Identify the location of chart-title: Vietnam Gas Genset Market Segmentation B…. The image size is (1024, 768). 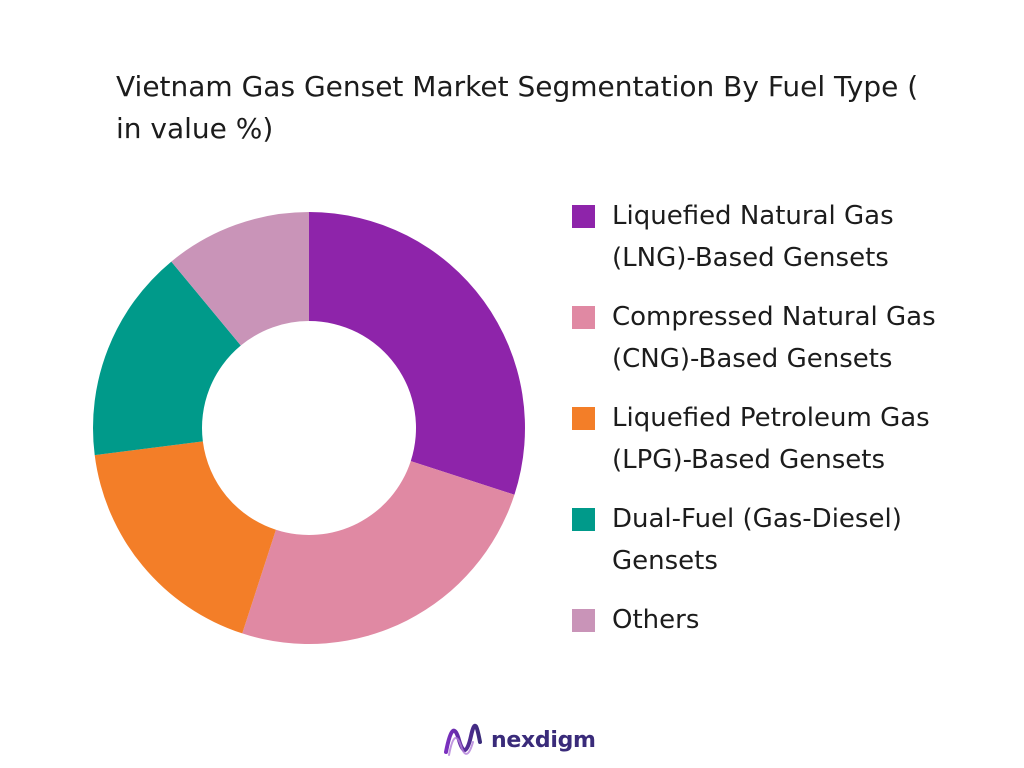
(517, 107).